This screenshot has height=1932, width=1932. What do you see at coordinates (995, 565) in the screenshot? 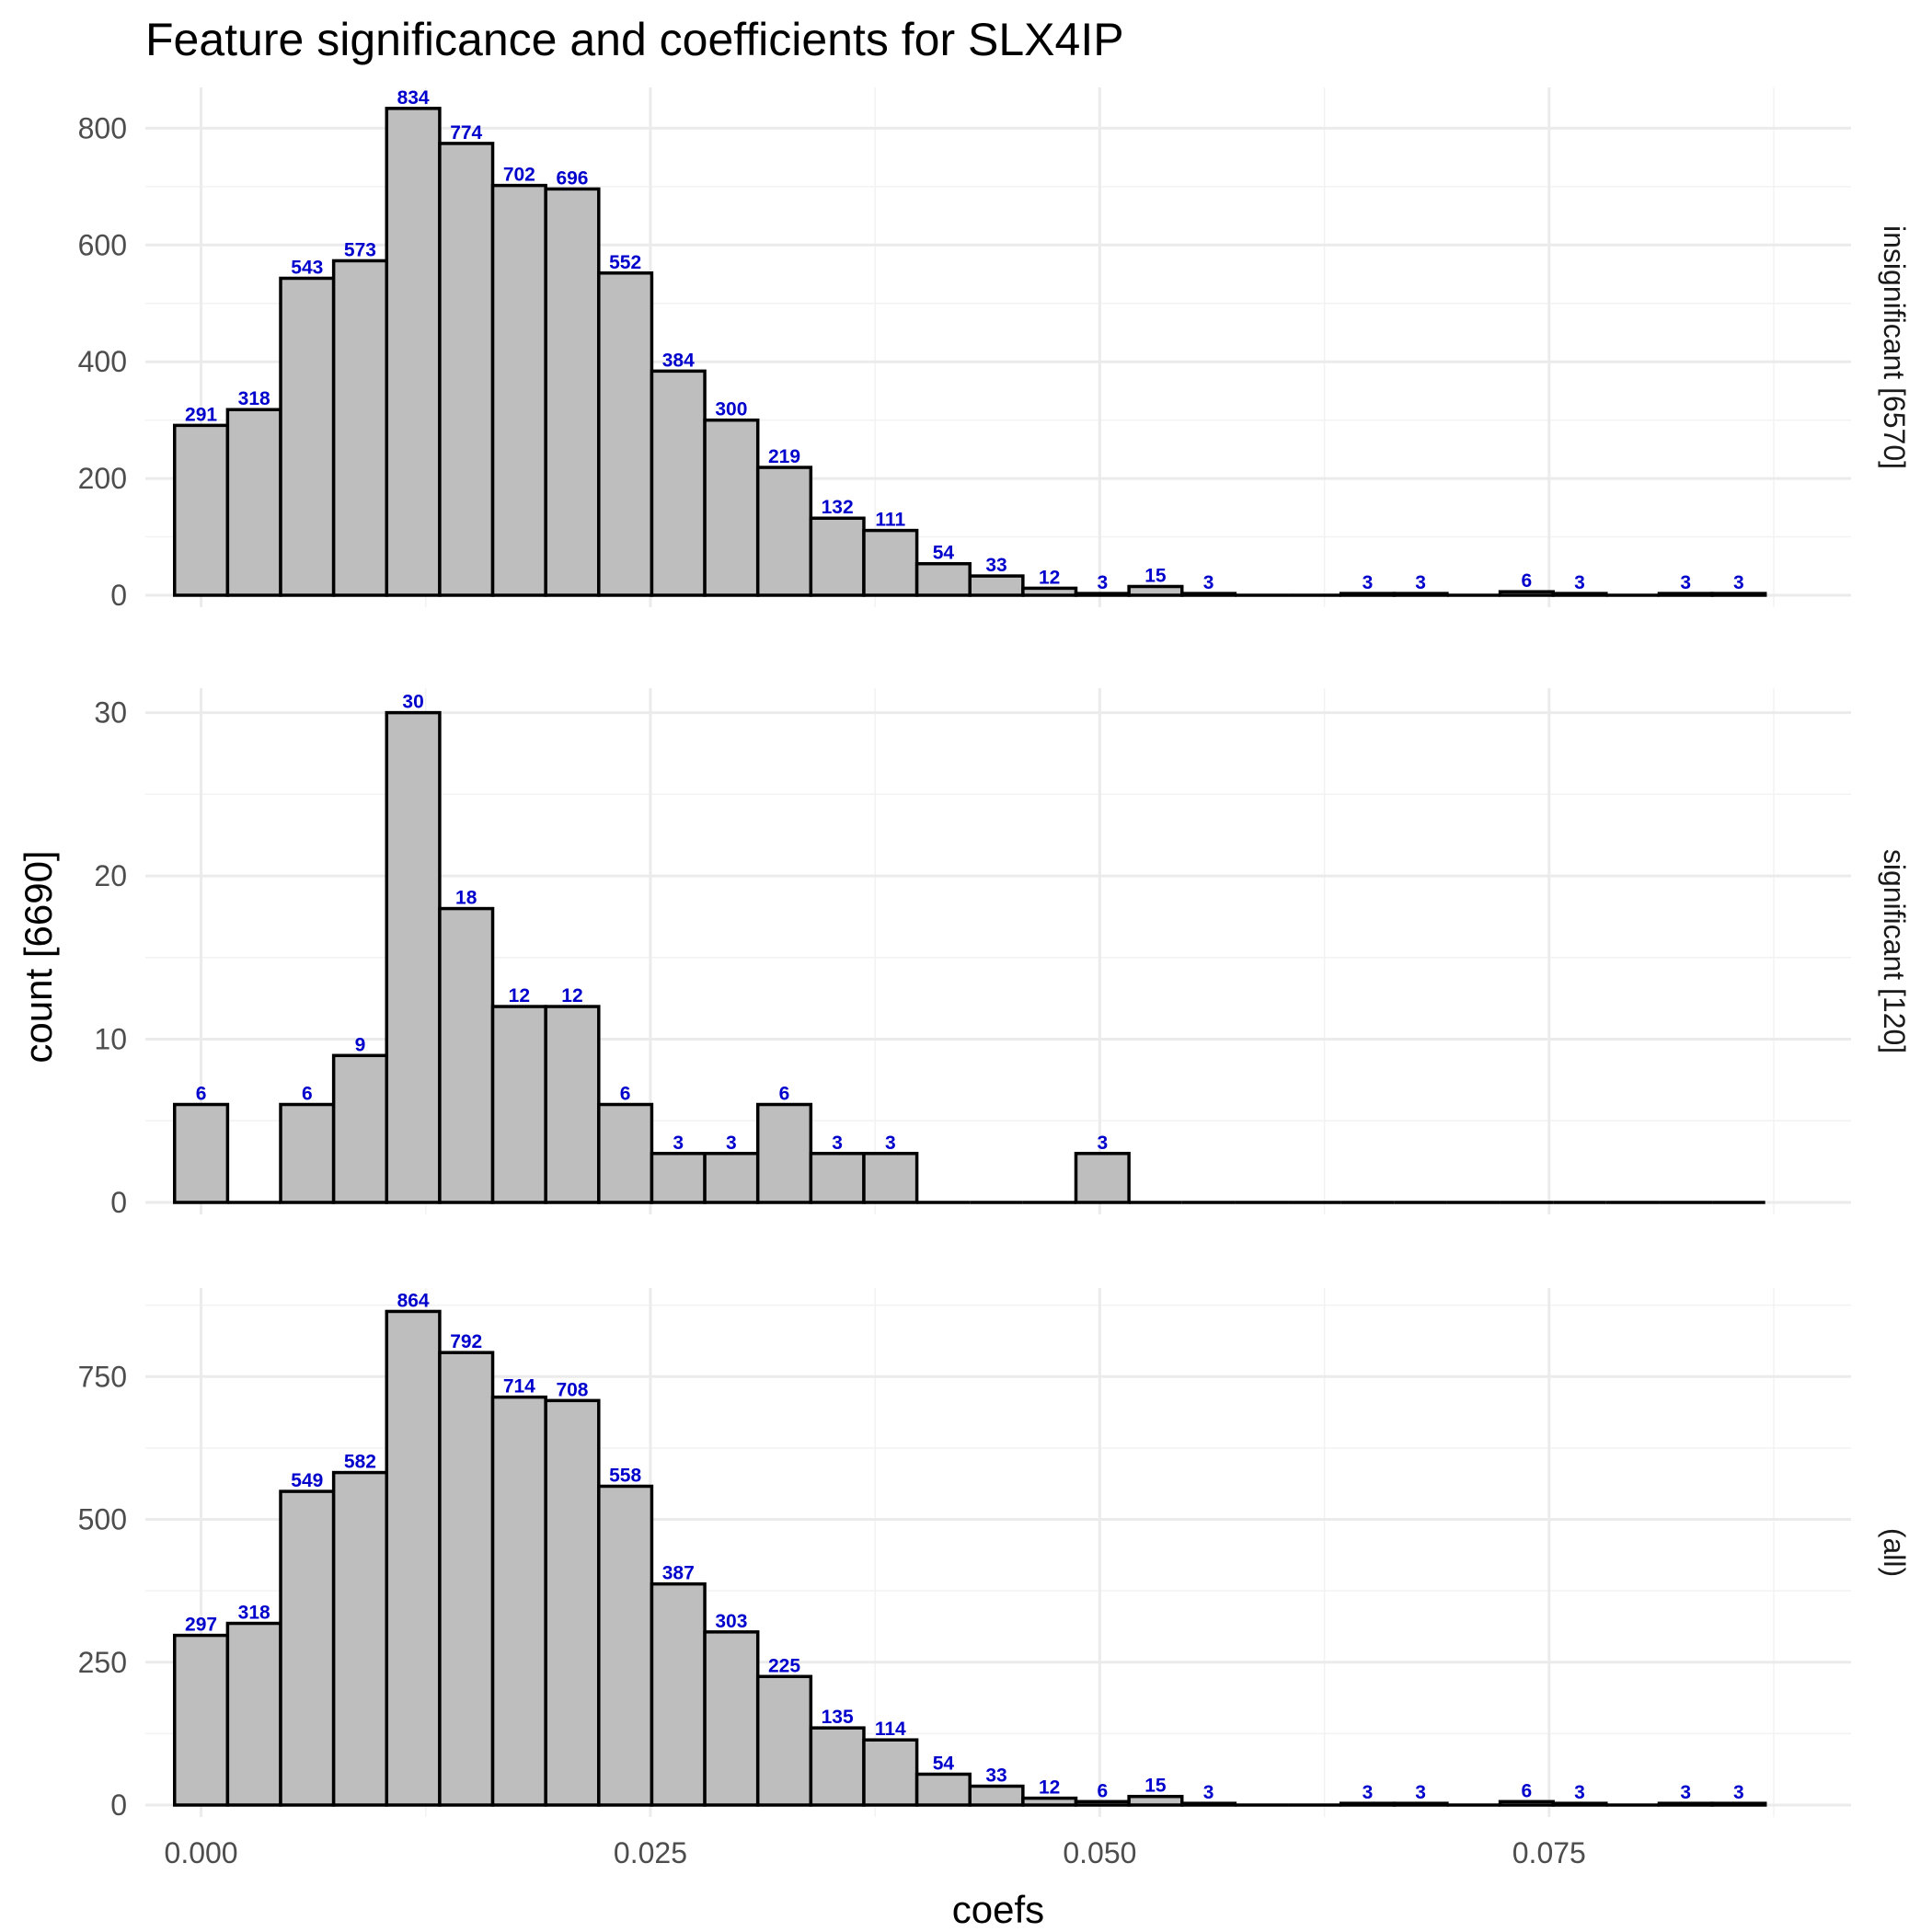
I see `bar-count-label: 33` at bounding box center [995, 565].